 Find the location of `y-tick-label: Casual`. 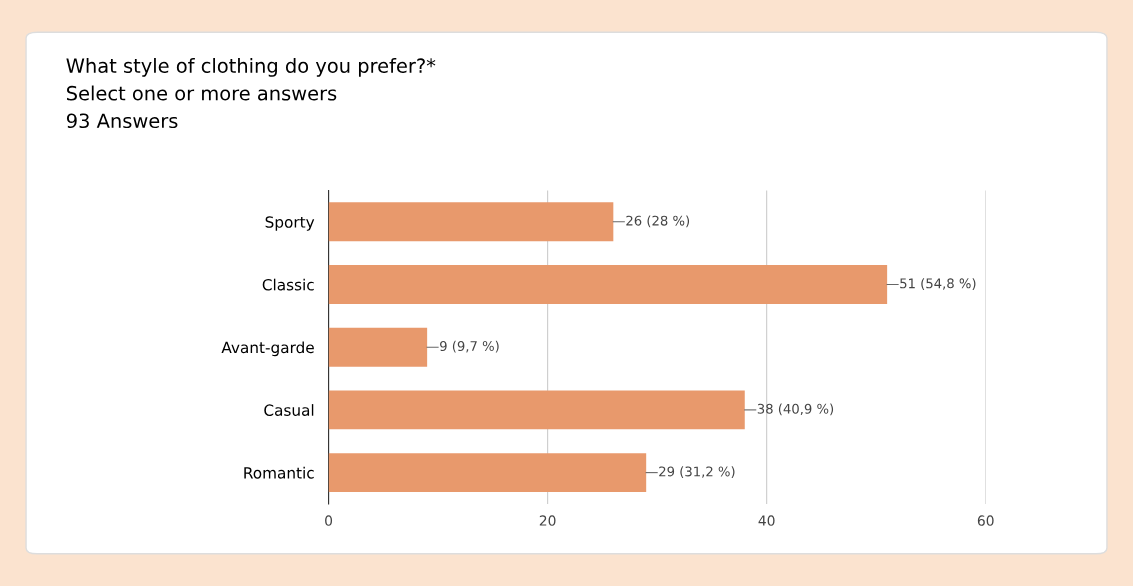

y-tick-label: Casual is located at coordinates (289, 410).